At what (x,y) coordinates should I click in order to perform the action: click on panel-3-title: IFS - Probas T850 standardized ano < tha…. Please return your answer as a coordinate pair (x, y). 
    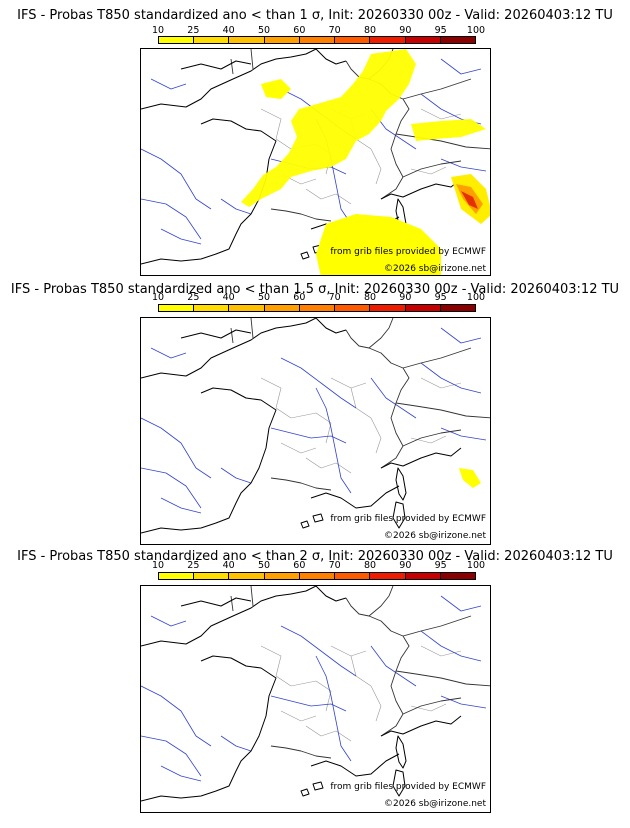
    Looking at the image, I should click on (315, 556).